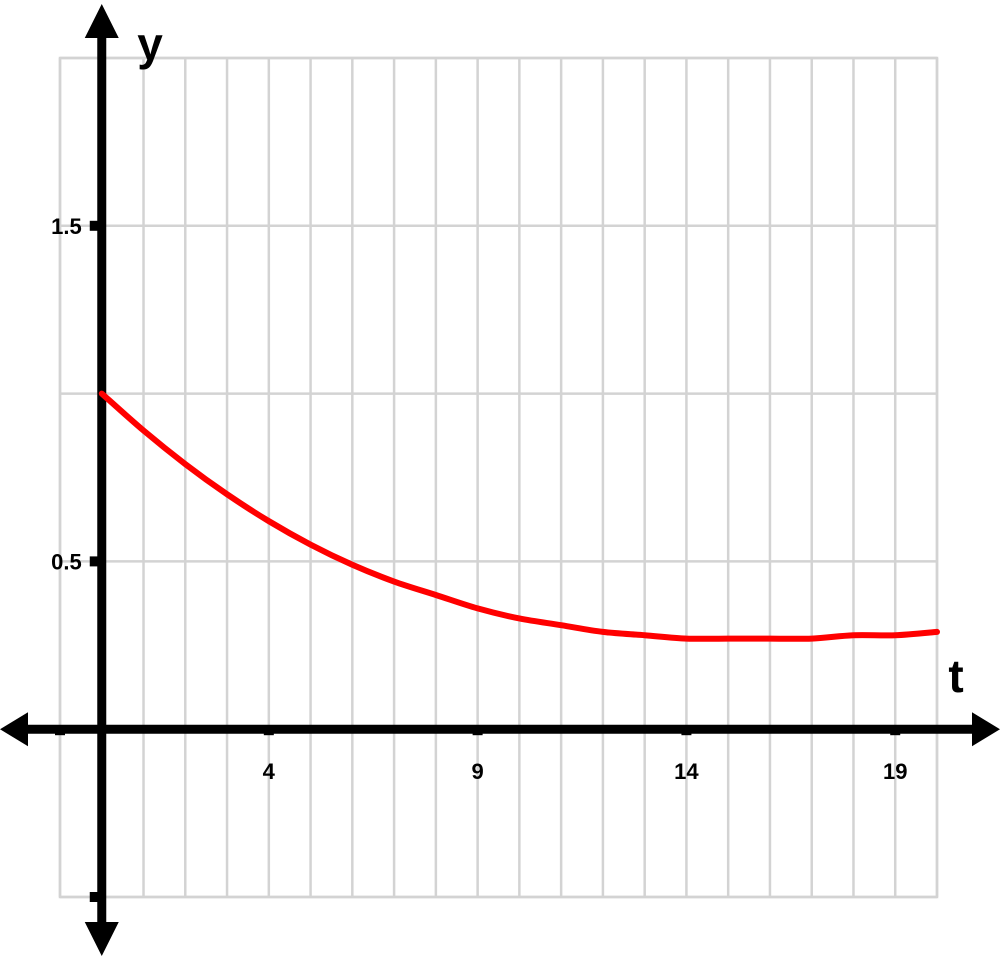 This screenshot has width=1000, height=960. Describe the element at coordinates (686, 771) in the screenshot. I see `x-tick-label: 14` at that location.